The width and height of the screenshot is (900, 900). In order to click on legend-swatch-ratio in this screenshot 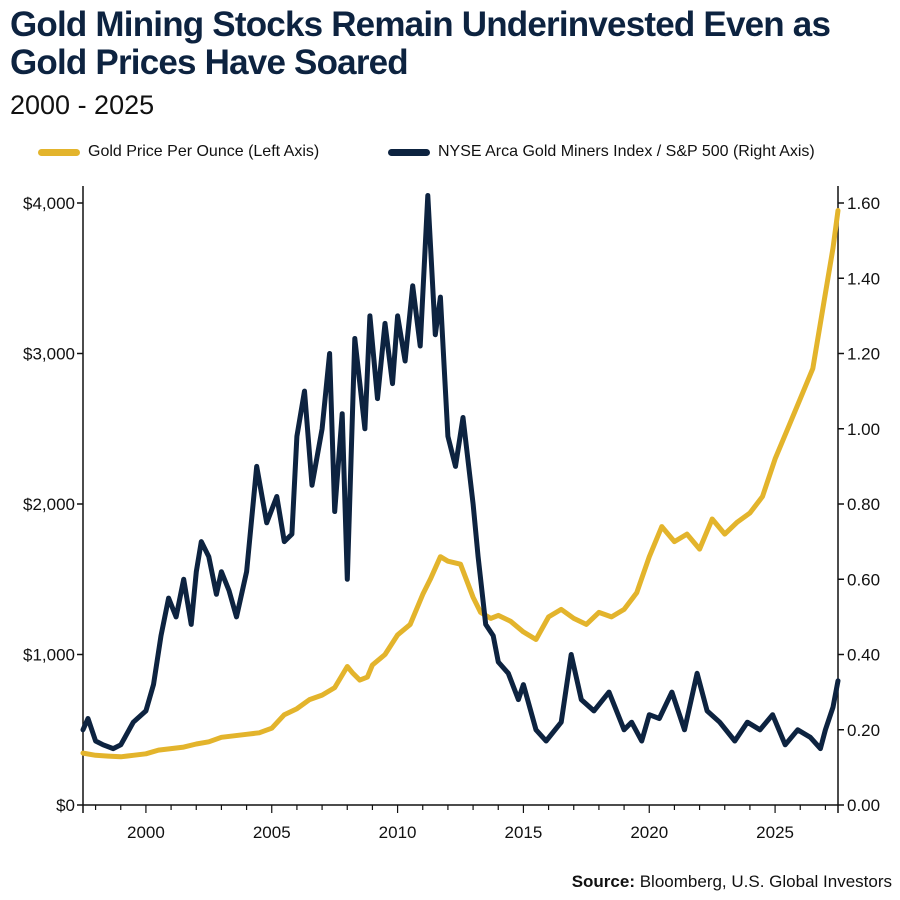, I will do `click(409, 152)`.